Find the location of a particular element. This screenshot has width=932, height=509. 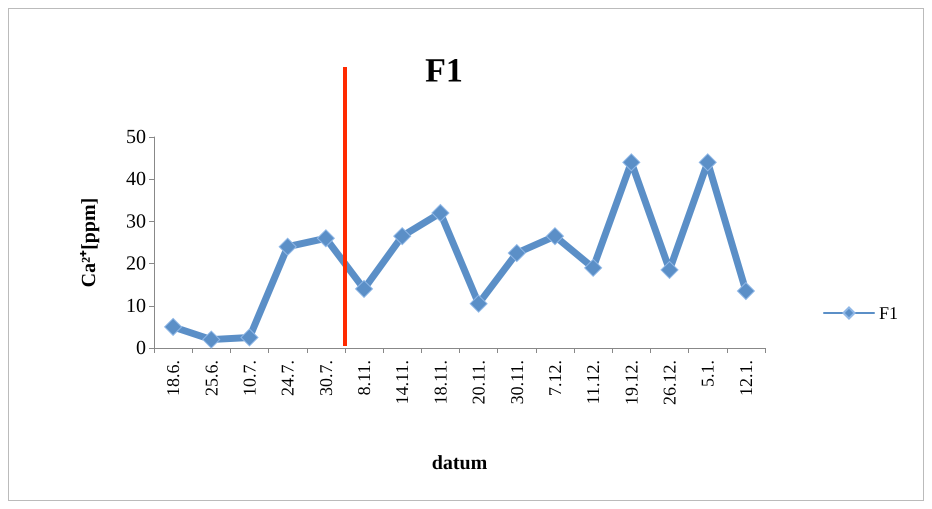

x-tick-label: 11.12. is located at coordinates (593, 382).